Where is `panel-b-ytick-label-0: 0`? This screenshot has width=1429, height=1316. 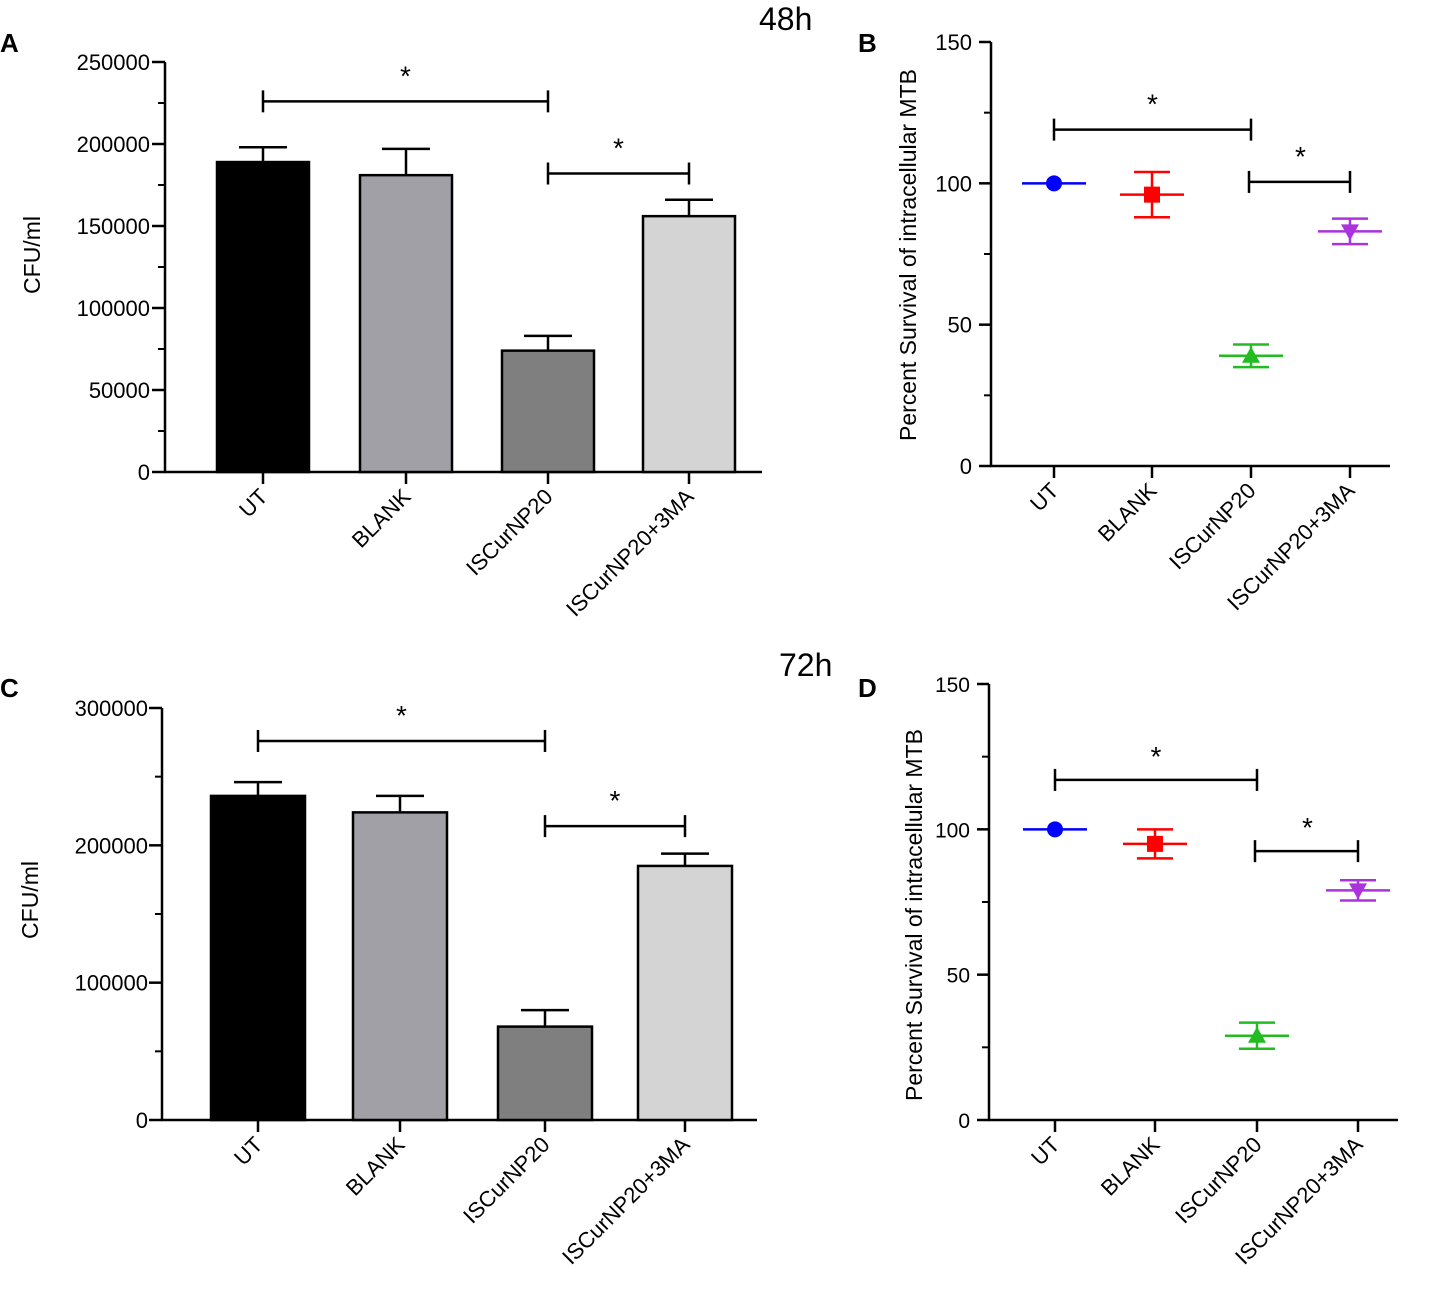 panel-b-ytick-label-0: 0 is located at coordinates (966, 466).